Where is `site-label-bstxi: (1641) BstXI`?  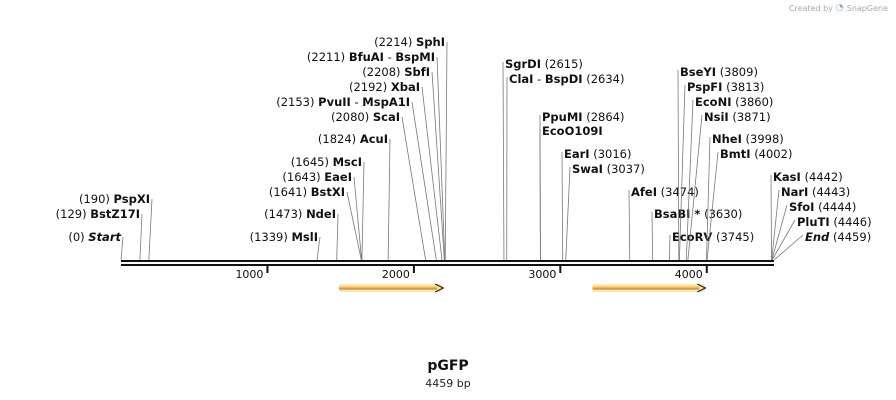 site-label-bstxi: (1641) BstXI is located at coordinates (307, 192).